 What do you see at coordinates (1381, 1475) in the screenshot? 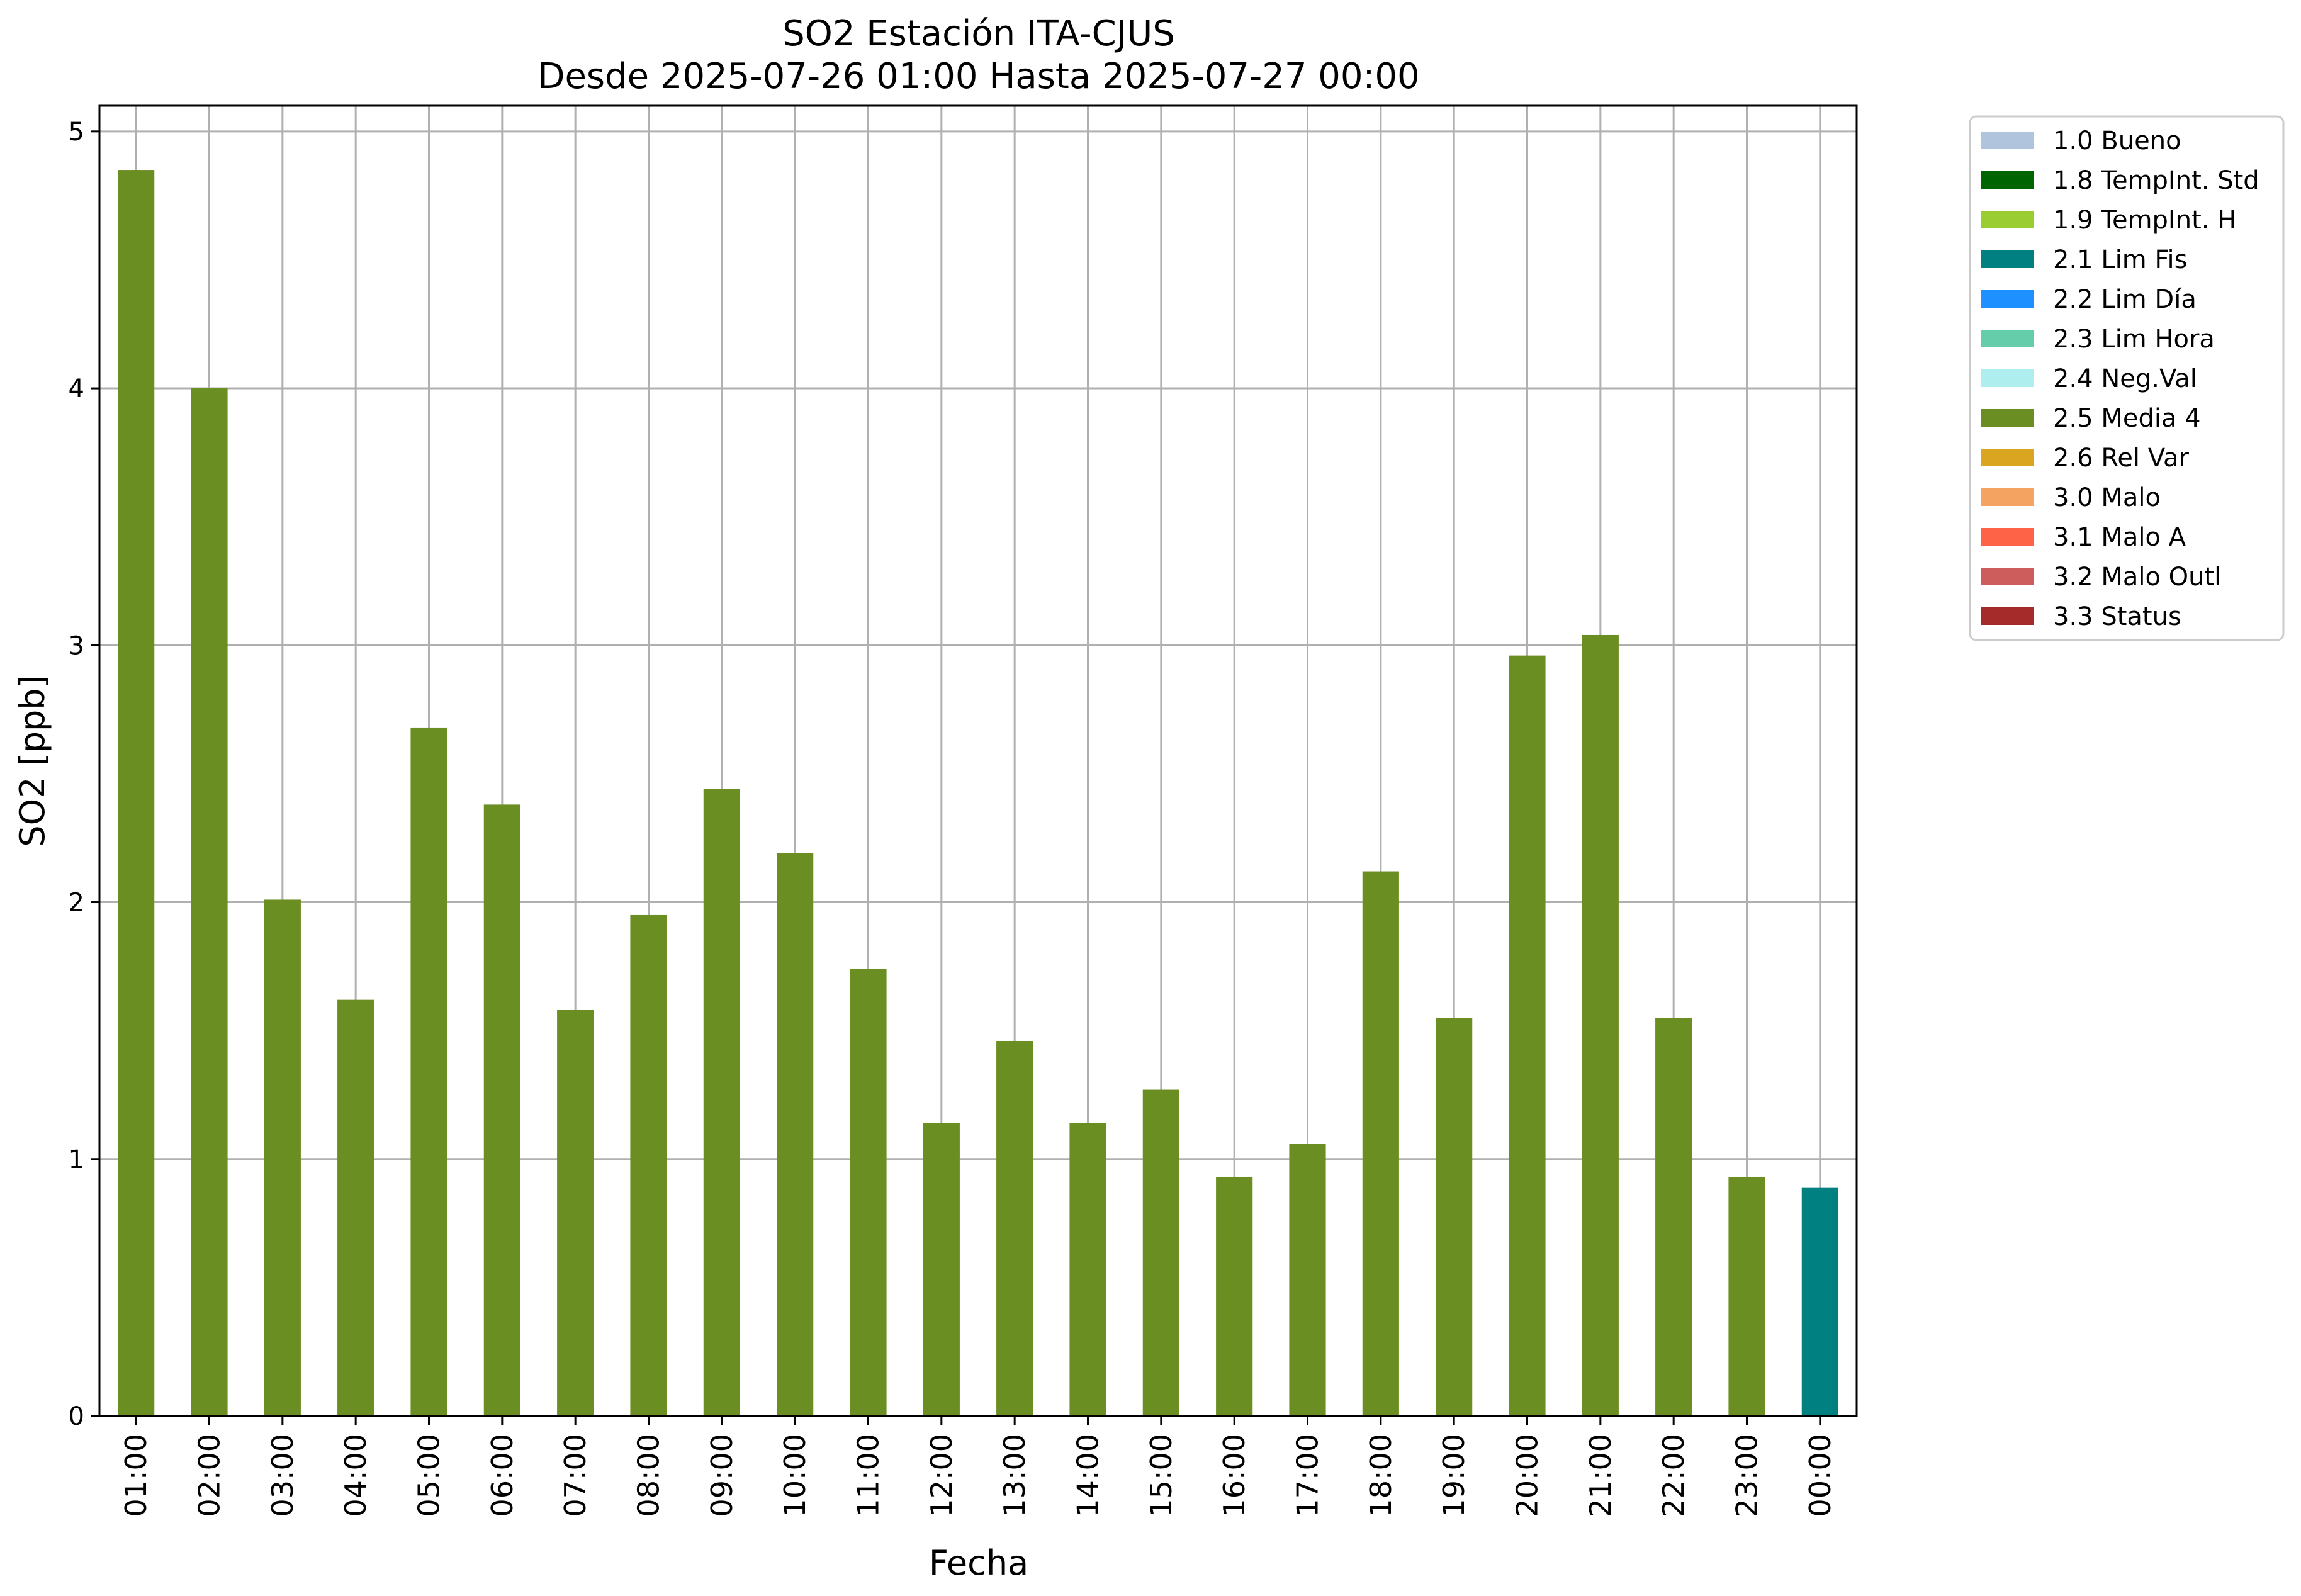
I see `x-tick-label: 18:00` at bounding box center [1381, 1475].